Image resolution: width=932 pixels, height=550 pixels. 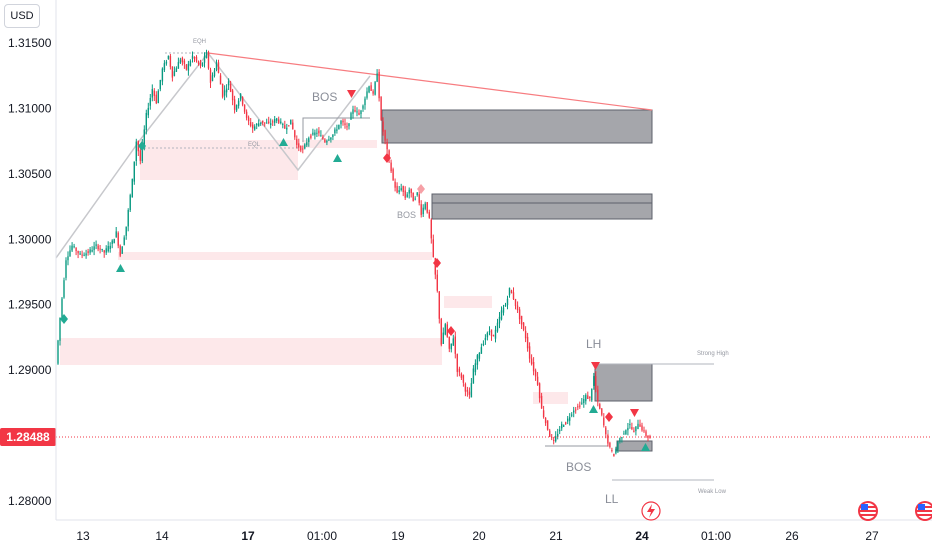 I want to click on eql-label: EQL, so click(x=254, y=145).